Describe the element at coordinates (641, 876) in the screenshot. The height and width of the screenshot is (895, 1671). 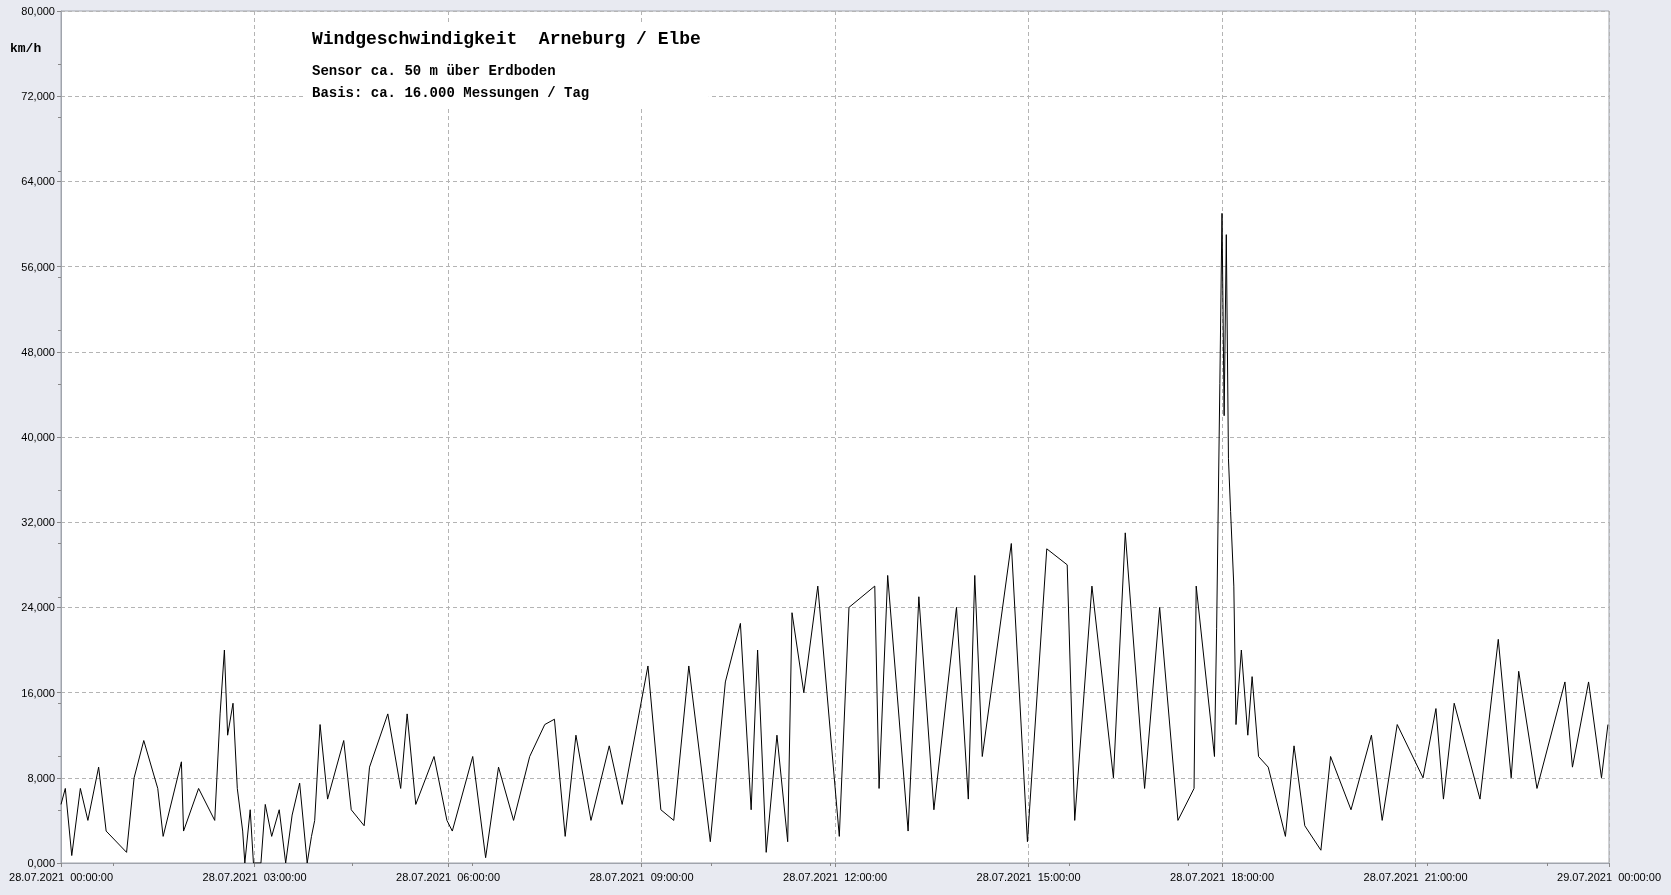
I see `x-tick-label: 28.07.2021 09:00:00` at that location.